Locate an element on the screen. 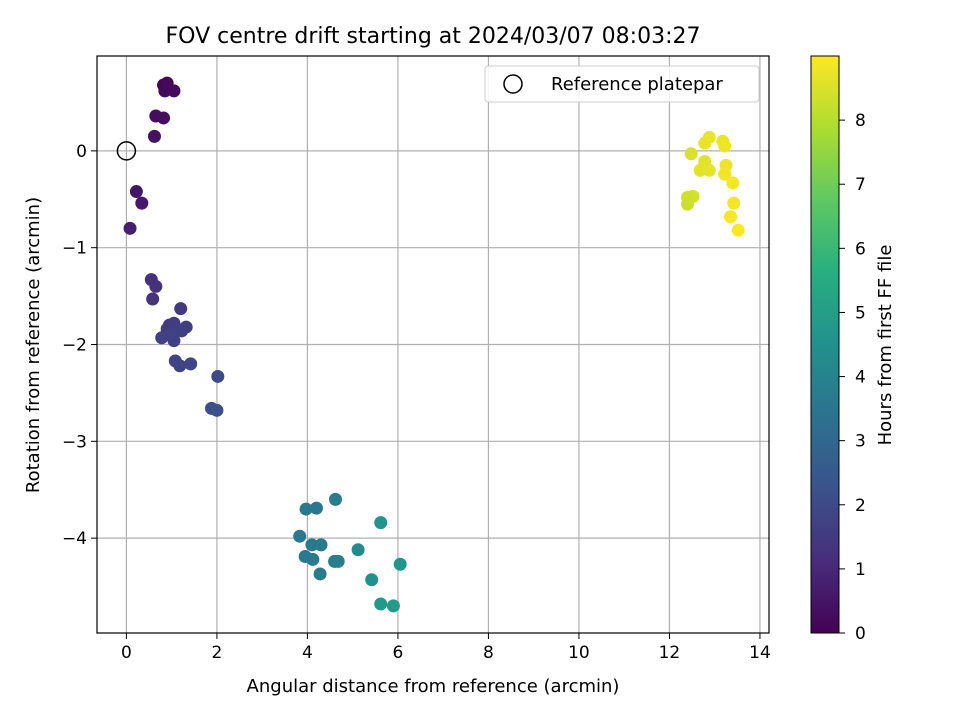  colorbar is located at coordinates (825, 344).